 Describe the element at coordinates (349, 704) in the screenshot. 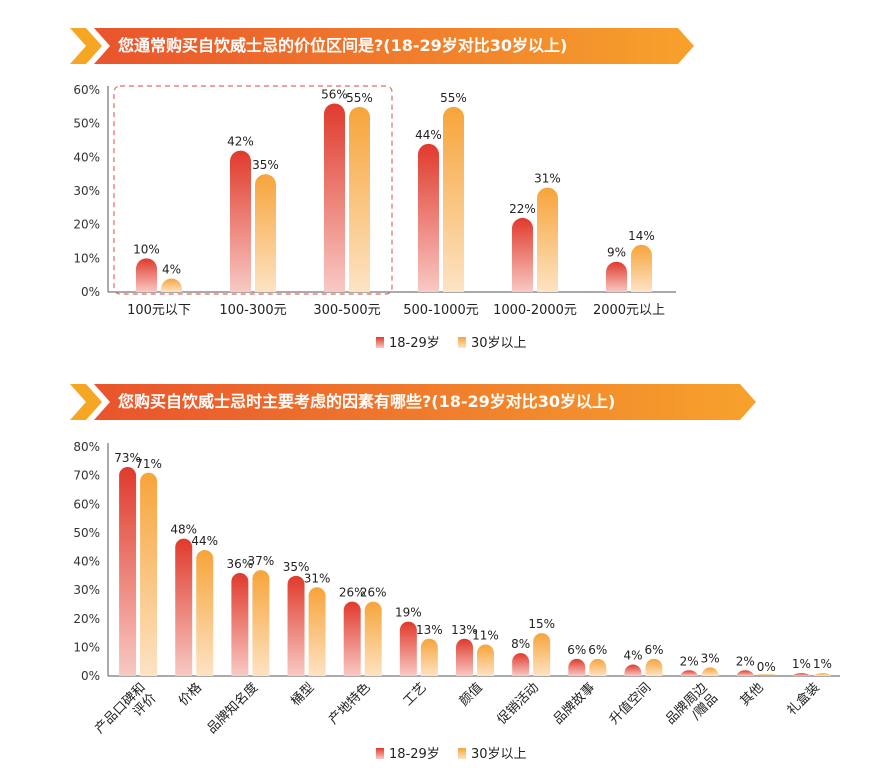

I see `x-tick-label: 产地特色` at that location.